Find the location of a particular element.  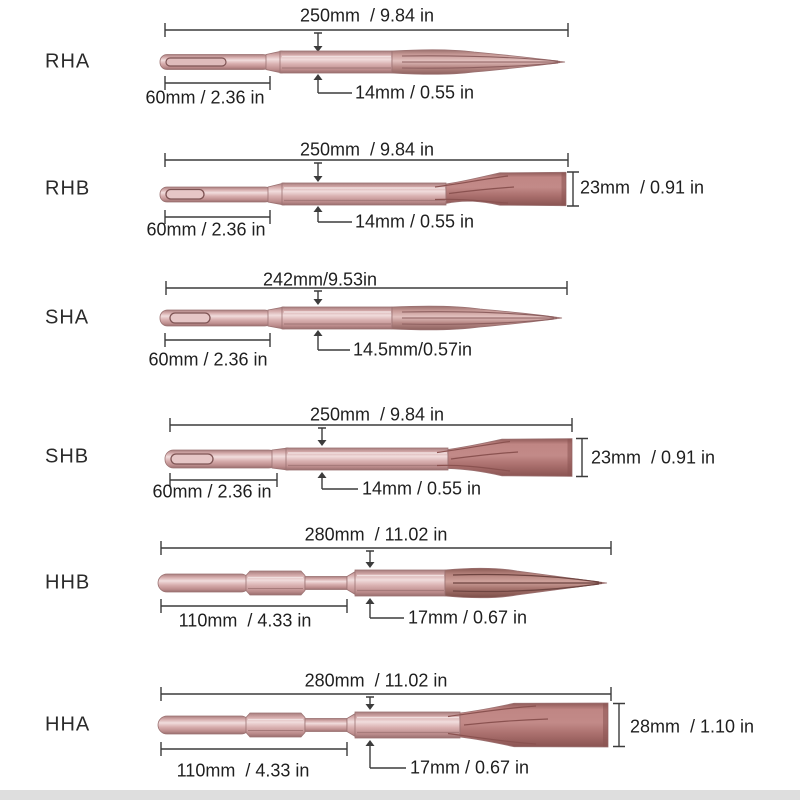

row-hhb-shaft-width: 17mm / 0.67 in is located at coordinates (468, 617).